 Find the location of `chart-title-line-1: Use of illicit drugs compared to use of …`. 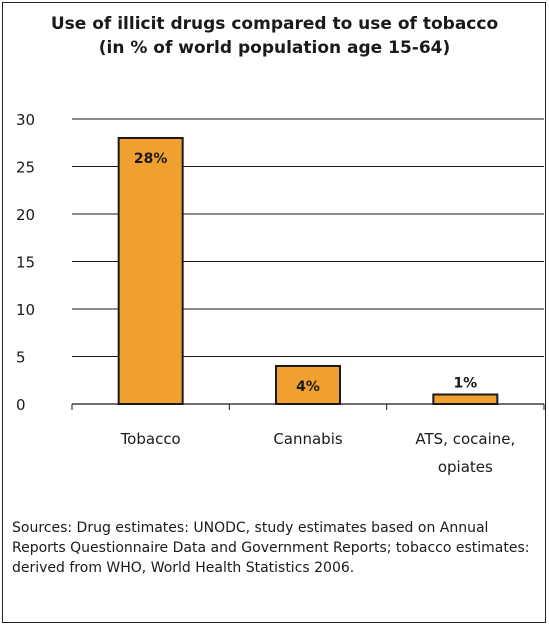

chart-title-line-1: Use of illicit drugs compared to use of … is located at coordinates (274, 24).